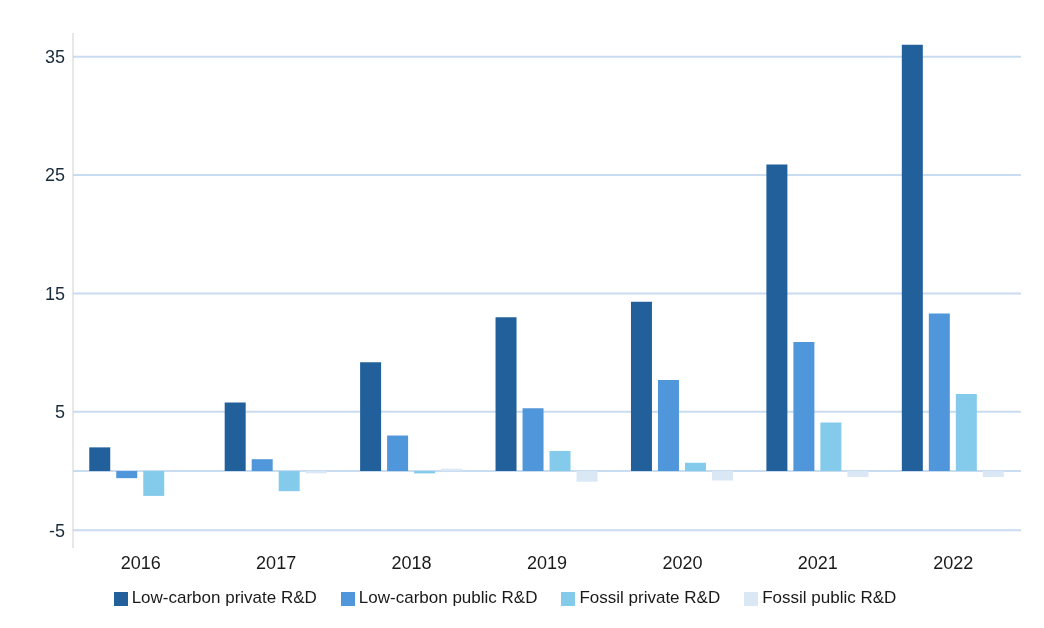 The height and width of the screenshot is (628, 1044). I want to click on x-tick-label: 2022, so click(953, 562).